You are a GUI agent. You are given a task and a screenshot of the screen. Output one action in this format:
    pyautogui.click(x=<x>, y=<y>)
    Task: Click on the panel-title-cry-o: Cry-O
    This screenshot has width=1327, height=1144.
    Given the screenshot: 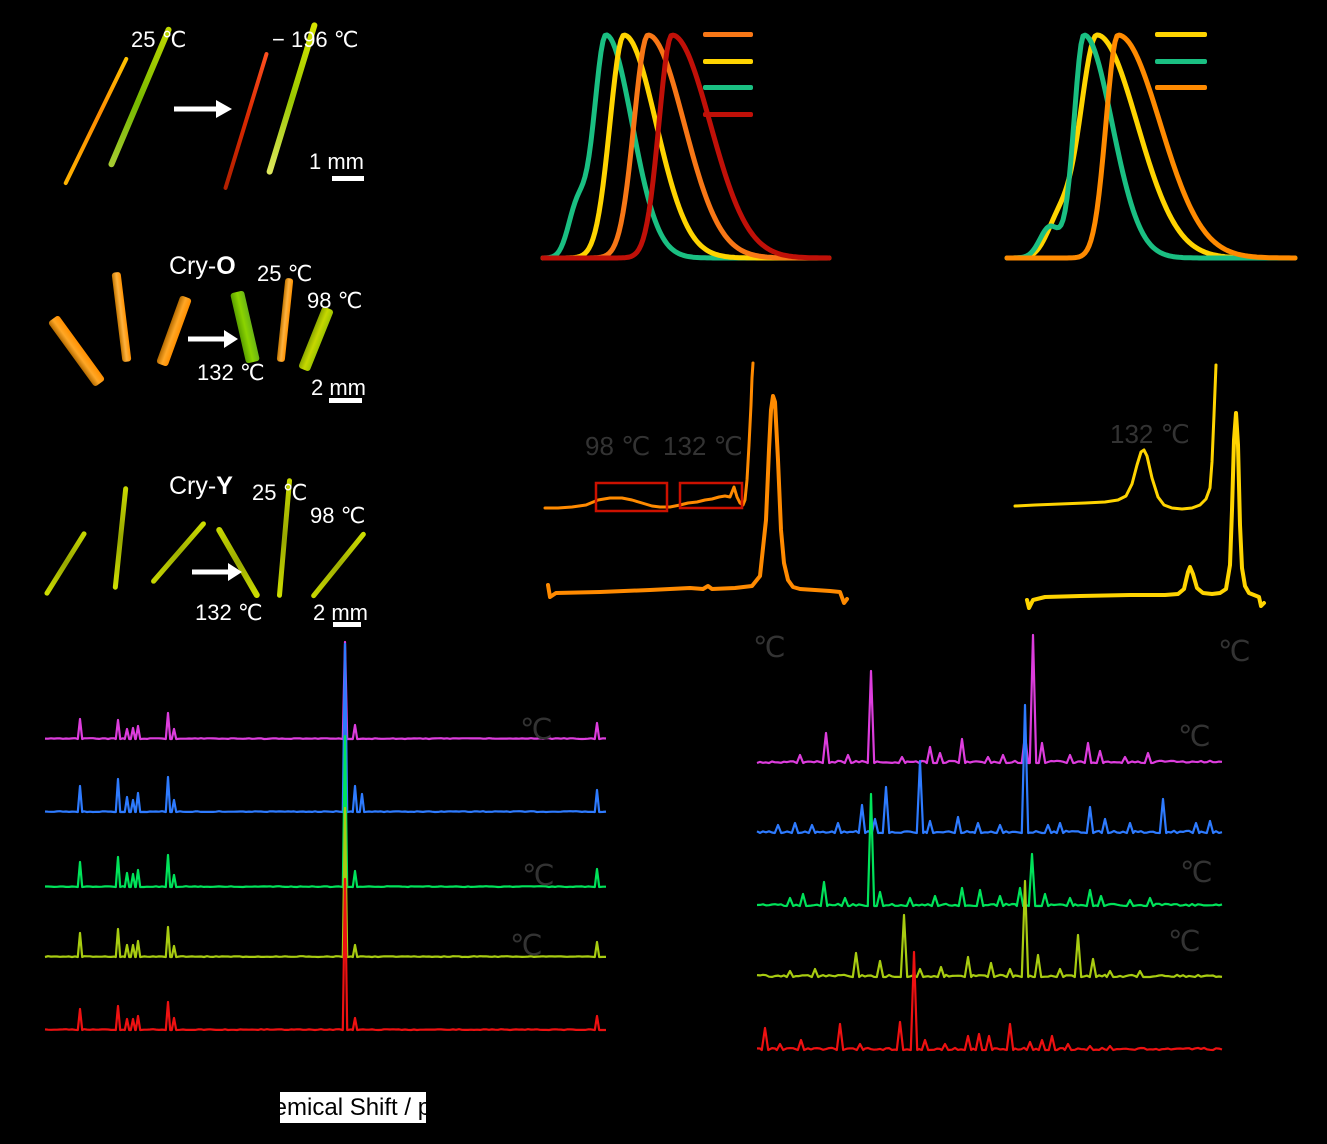 What is the action you would take?
    pyautogui.click(x=202, y=266)
    